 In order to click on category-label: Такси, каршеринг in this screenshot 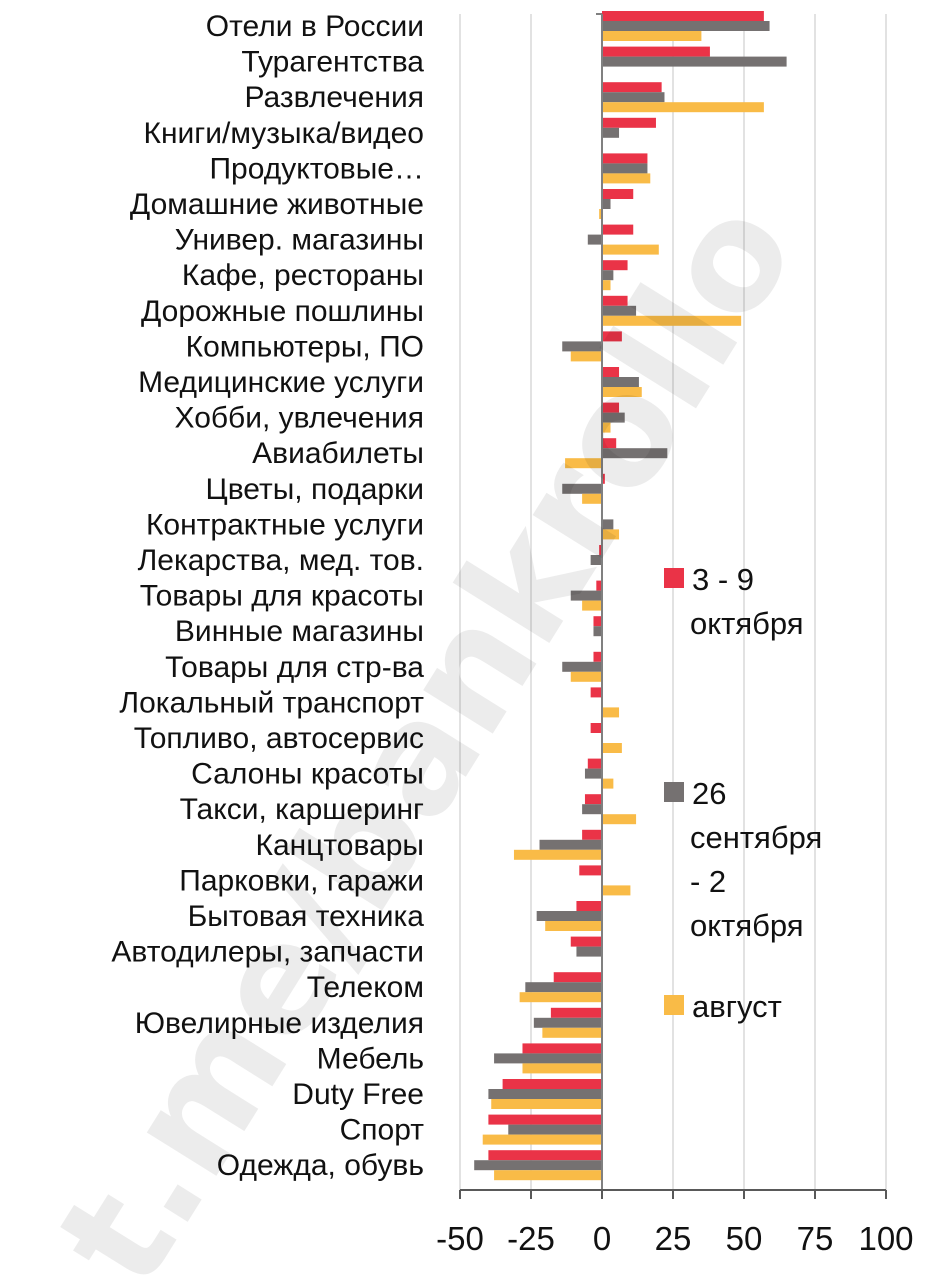, I will do `click(302, 809)`.